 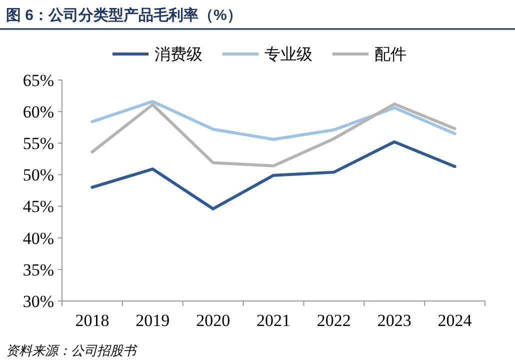 I want to click on y-tick-label: 40%, so click(x=38, y=238).